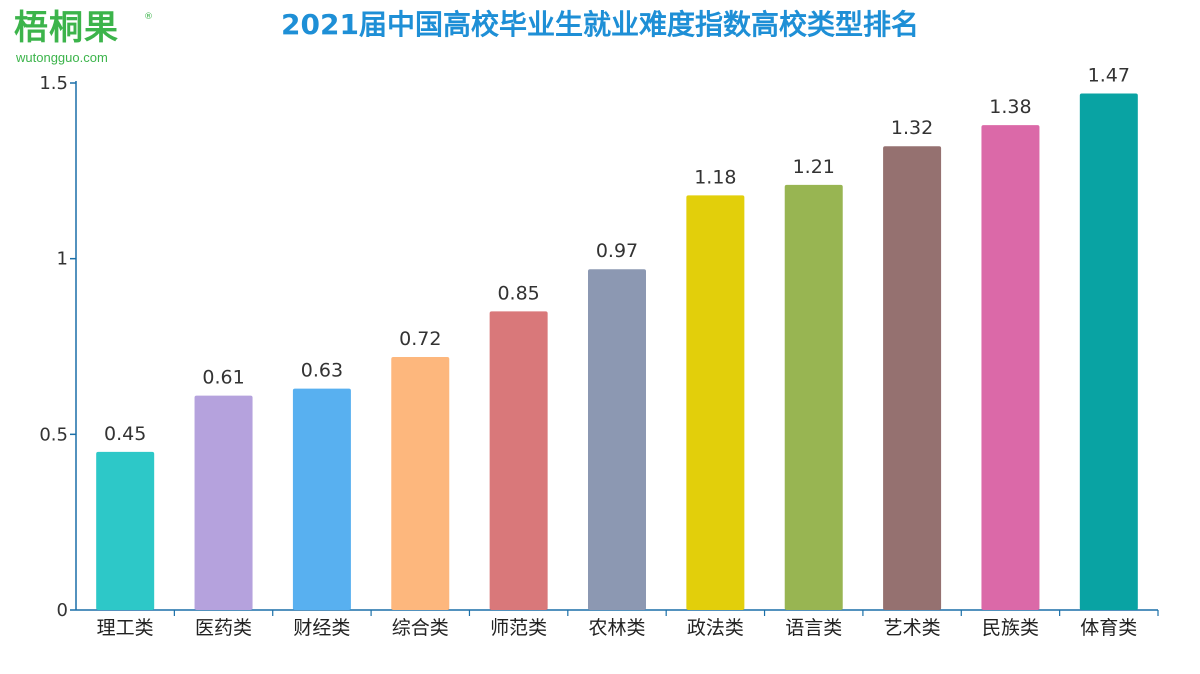  Describe the element at coordinates (813, 628) in the screenshot. I see `x-tick-label: 语言类` at that location.